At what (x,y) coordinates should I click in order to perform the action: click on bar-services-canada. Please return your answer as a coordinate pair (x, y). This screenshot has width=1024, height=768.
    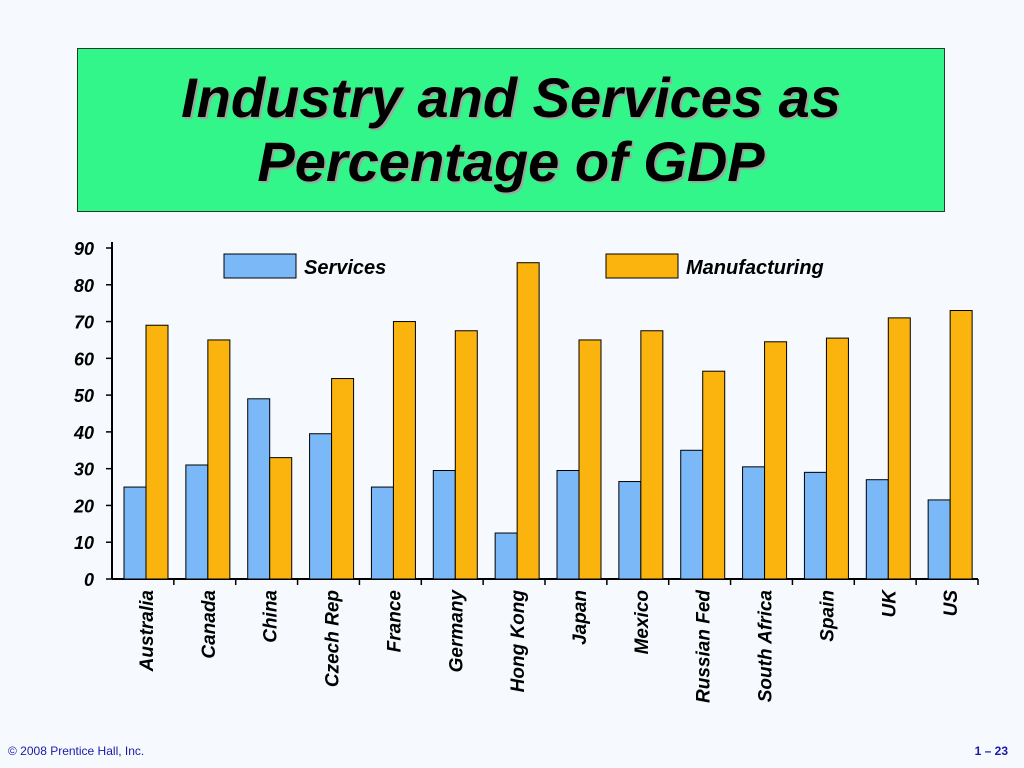
    Looking at the image, I should click on (197, 522).